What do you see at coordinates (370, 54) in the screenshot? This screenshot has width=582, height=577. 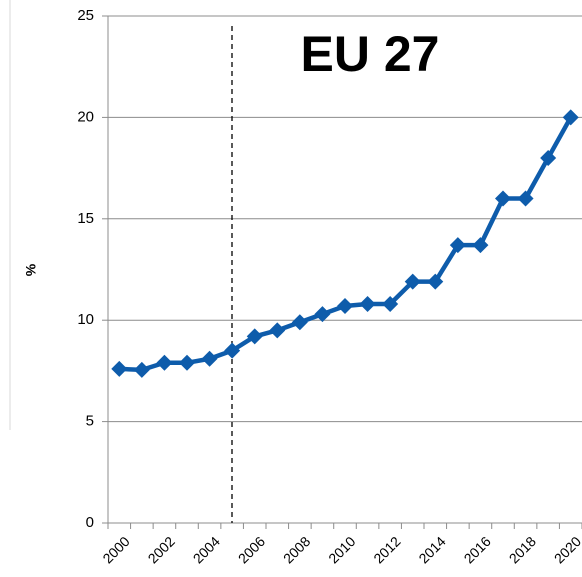 I see `chart-title: EU 27` at bounding box center [370, 54].